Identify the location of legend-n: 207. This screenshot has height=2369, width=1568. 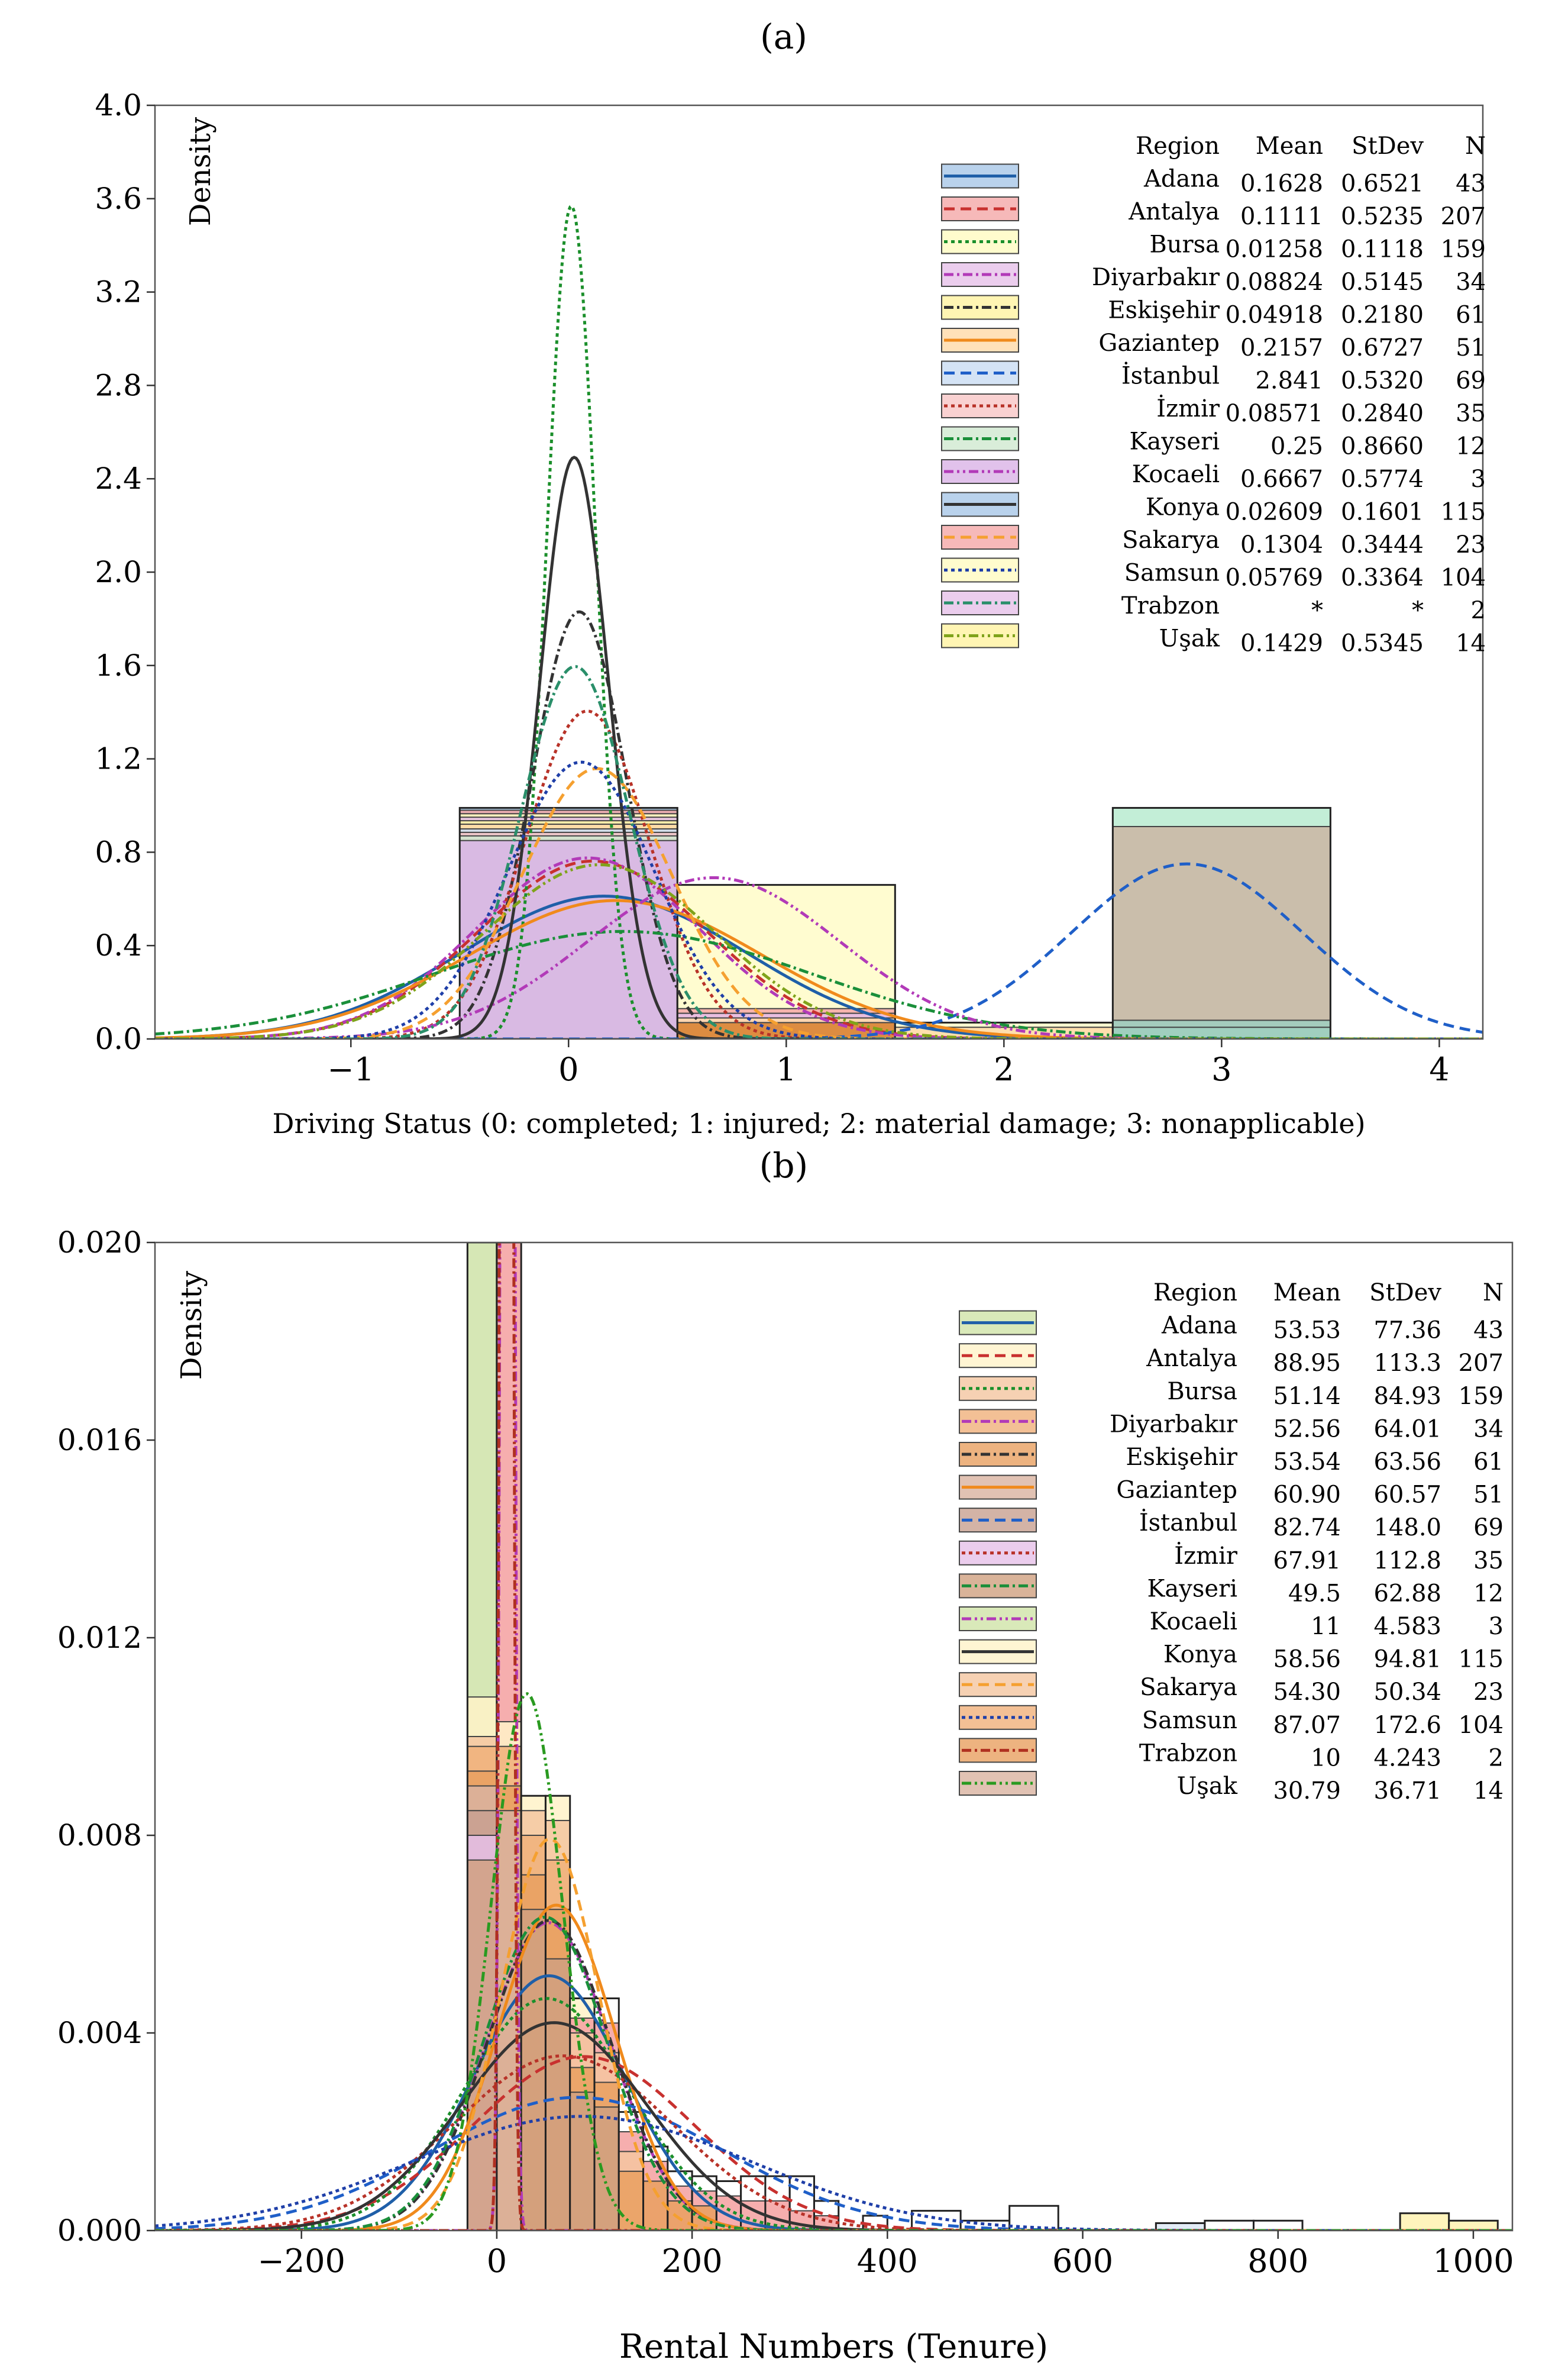
(1463, 216).